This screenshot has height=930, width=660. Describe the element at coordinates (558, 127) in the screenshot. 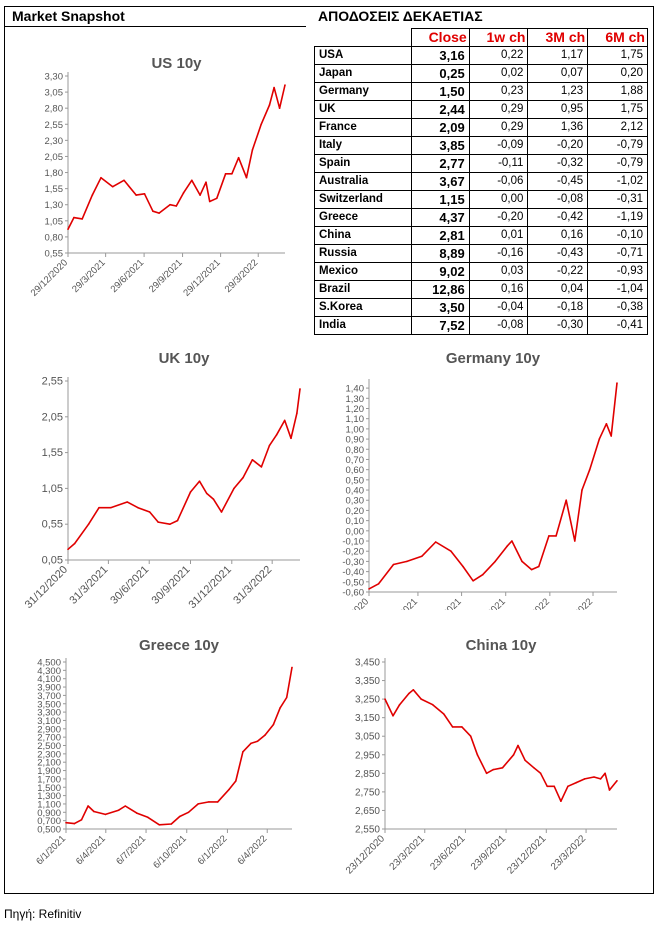

I see `change-3m-cell: 1,36` at that location.